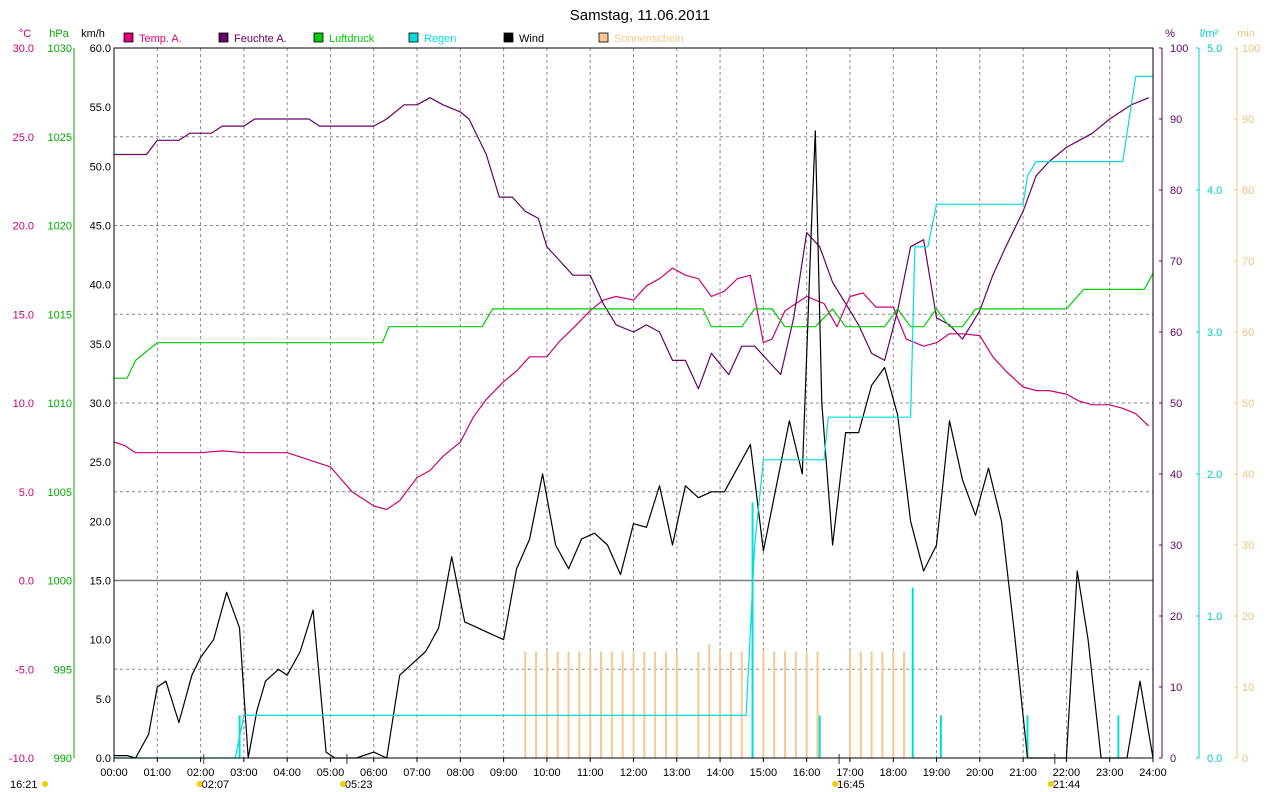 The image size is (1280, 792). I want to click on tick-label-hum: 40, so click(1176, 475).